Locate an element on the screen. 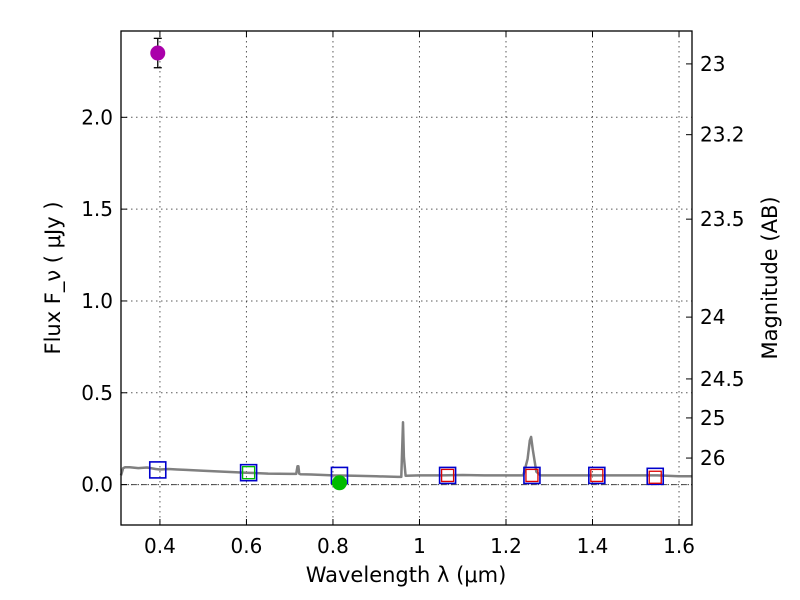 The image size is (800, 600). x-tick-label: 1 is located at coordinates (419, 546).